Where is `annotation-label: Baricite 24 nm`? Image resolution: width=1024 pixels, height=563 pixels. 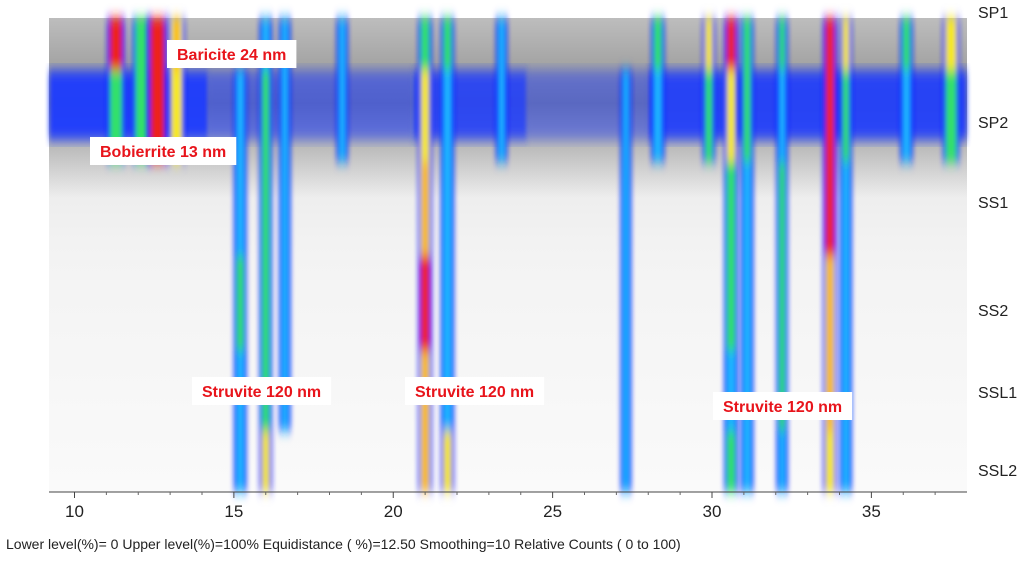 annotation-label: Baricite 24 nm is located at coordinates (231, 55).